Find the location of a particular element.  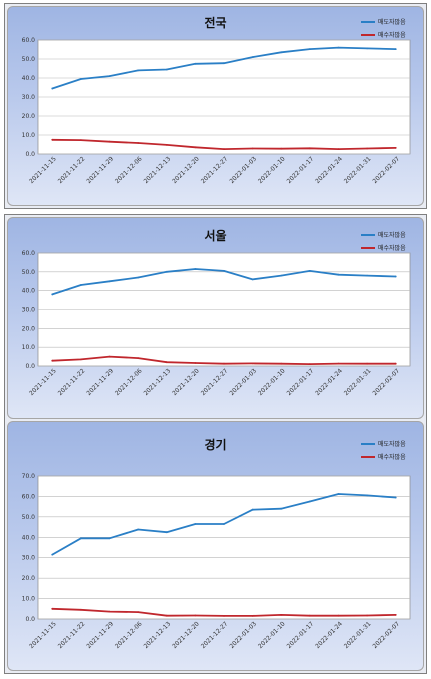

y-tick-label: 60.0 is located at coordinates (29, 40).